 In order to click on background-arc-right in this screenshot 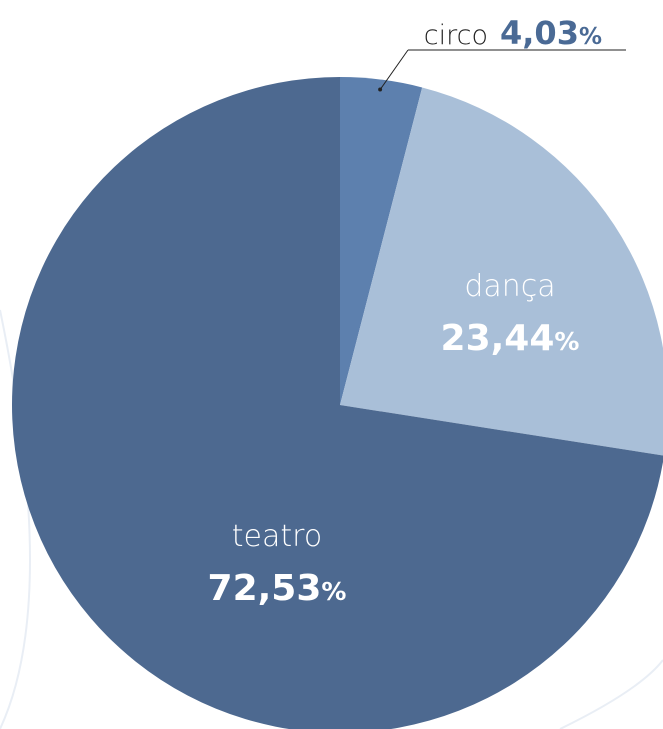, I will do `click(611, 694)`.